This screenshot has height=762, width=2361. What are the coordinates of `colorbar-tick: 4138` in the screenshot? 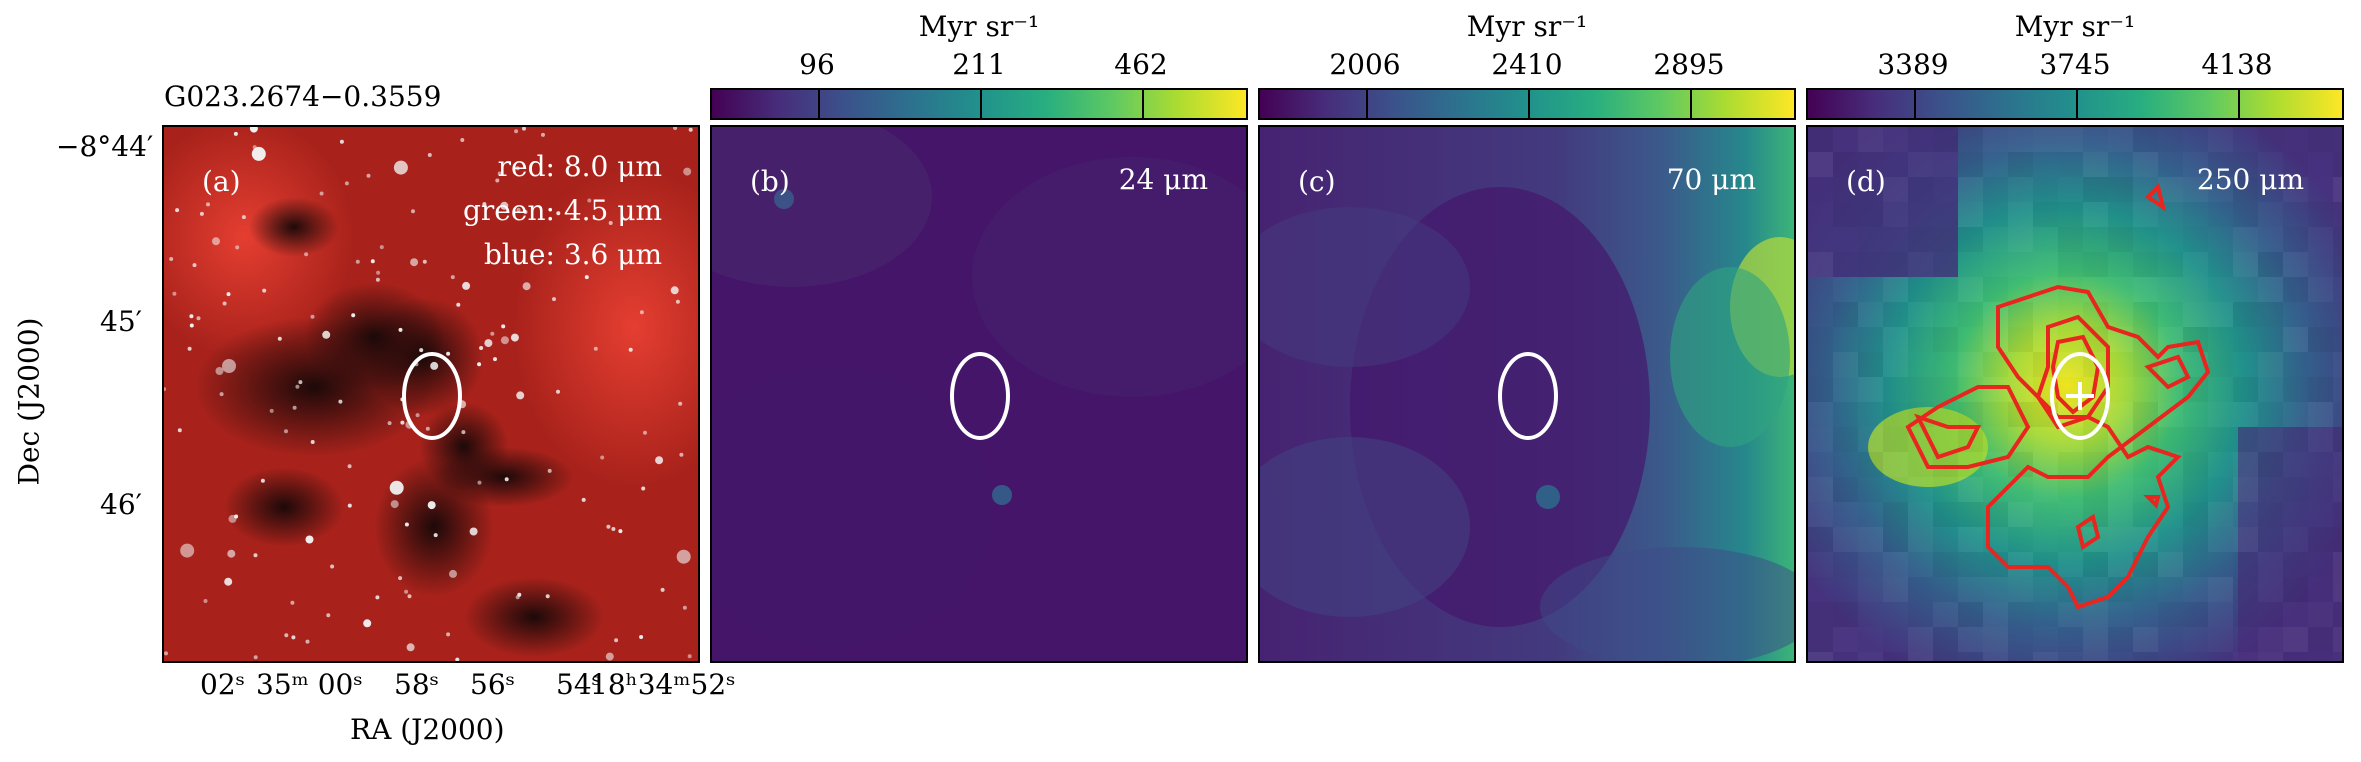 It's located at (2237, 64).